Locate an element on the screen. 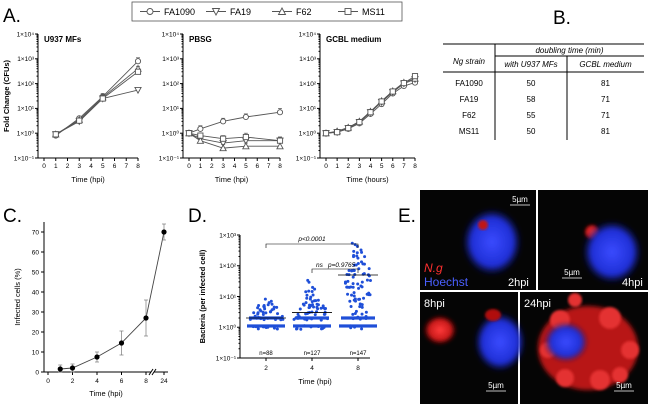  x-tick-label: 0 is located at coordinates (189, 166).